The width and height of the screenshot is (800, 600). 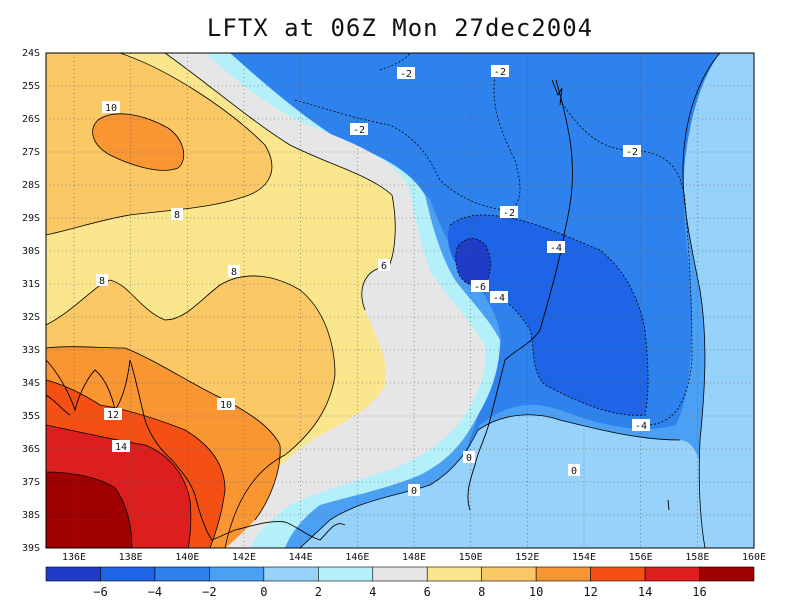 I want to click on colorbar-label: −2, so click(x=209, y=592).